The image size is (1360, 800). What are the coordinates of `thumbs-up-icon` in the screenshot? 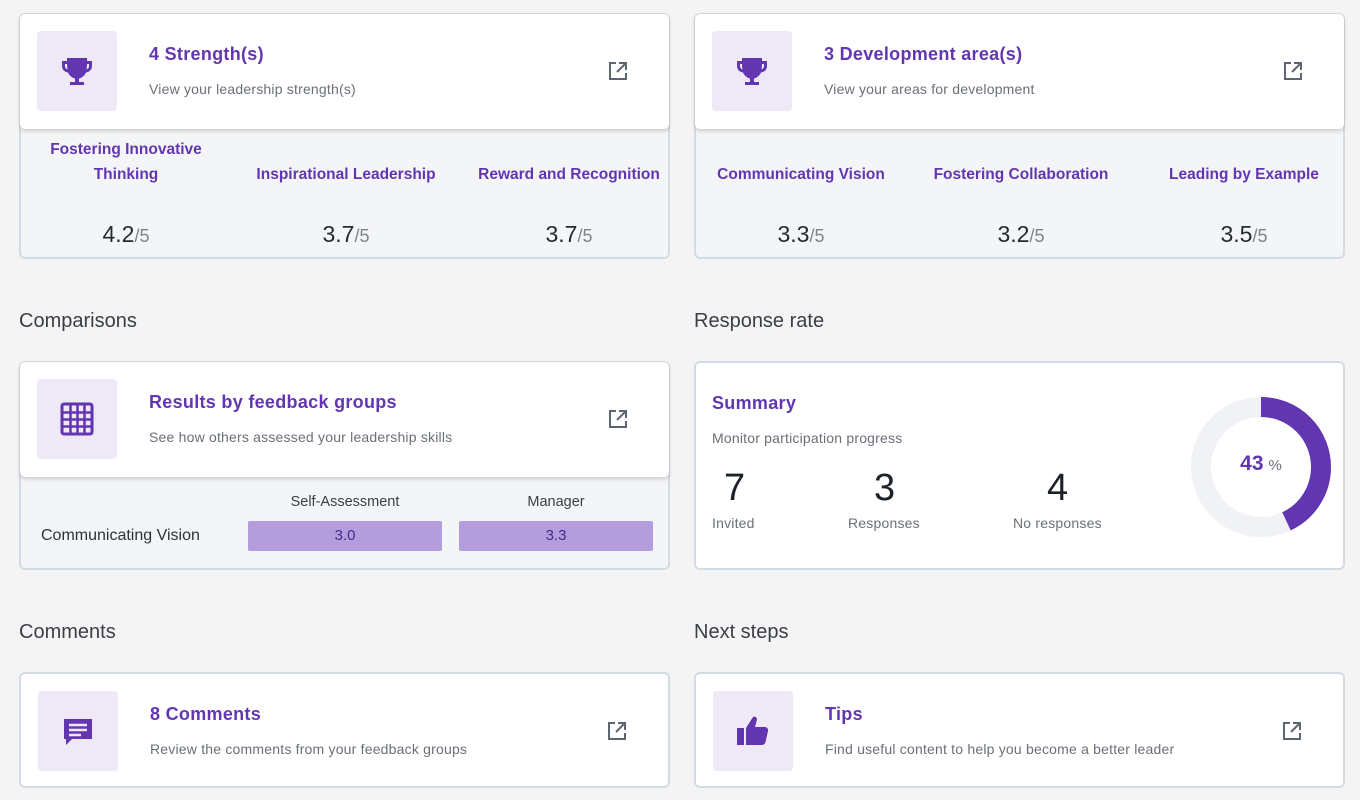 It's located at (753, 730).